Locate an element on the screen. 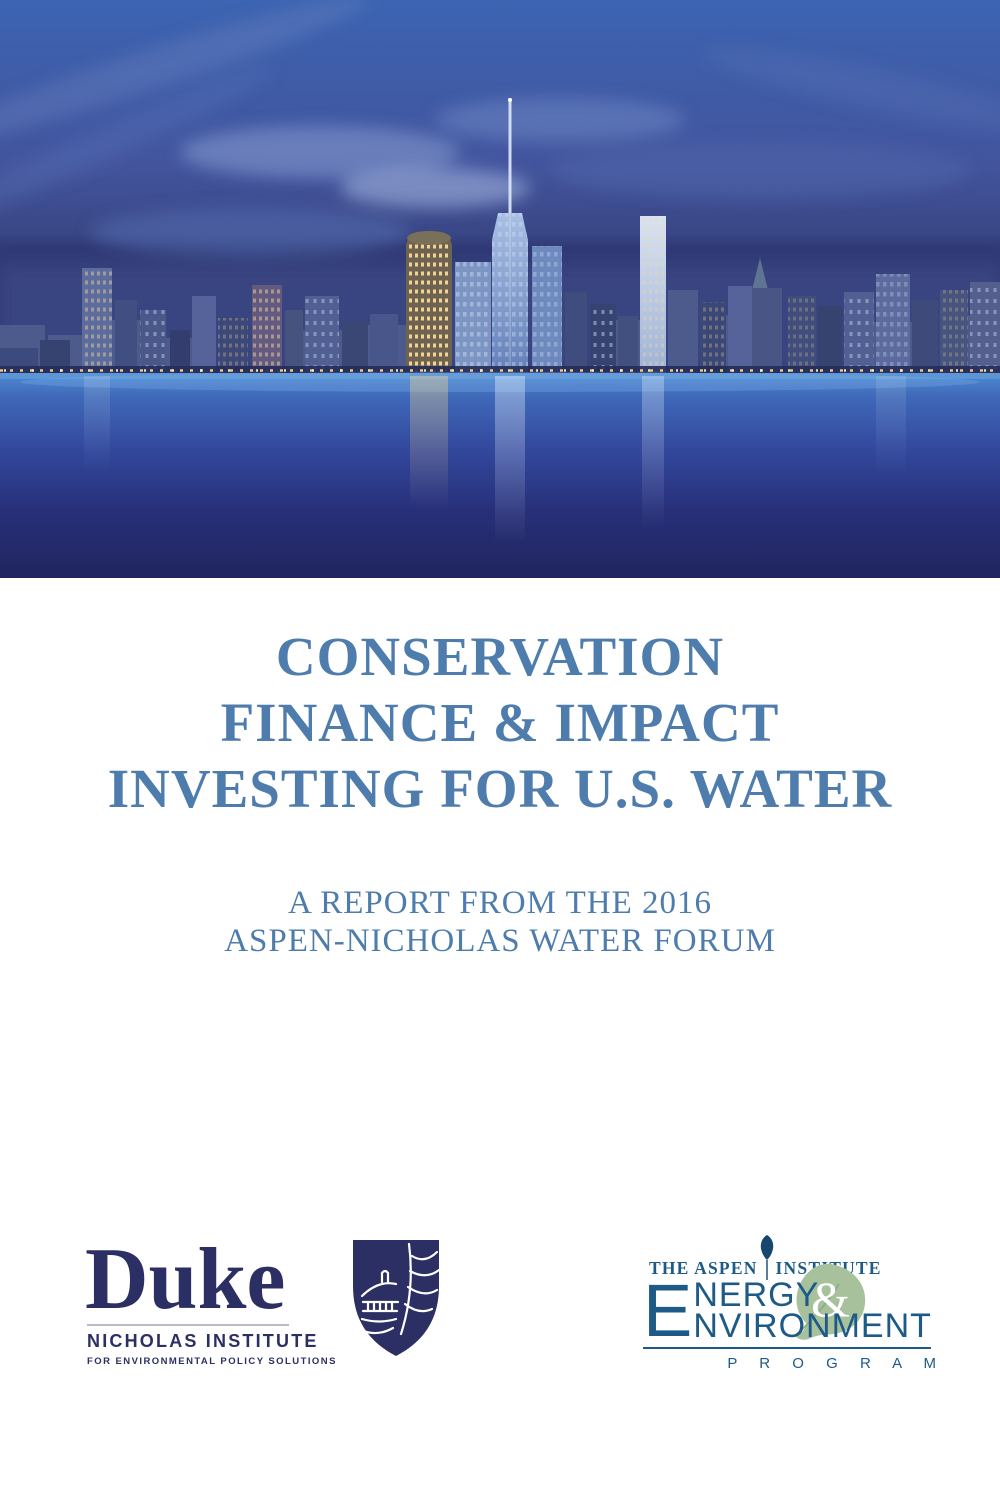  aspen-the-aspen-label: THE ASPEN is located at coordinates (703, 1268).